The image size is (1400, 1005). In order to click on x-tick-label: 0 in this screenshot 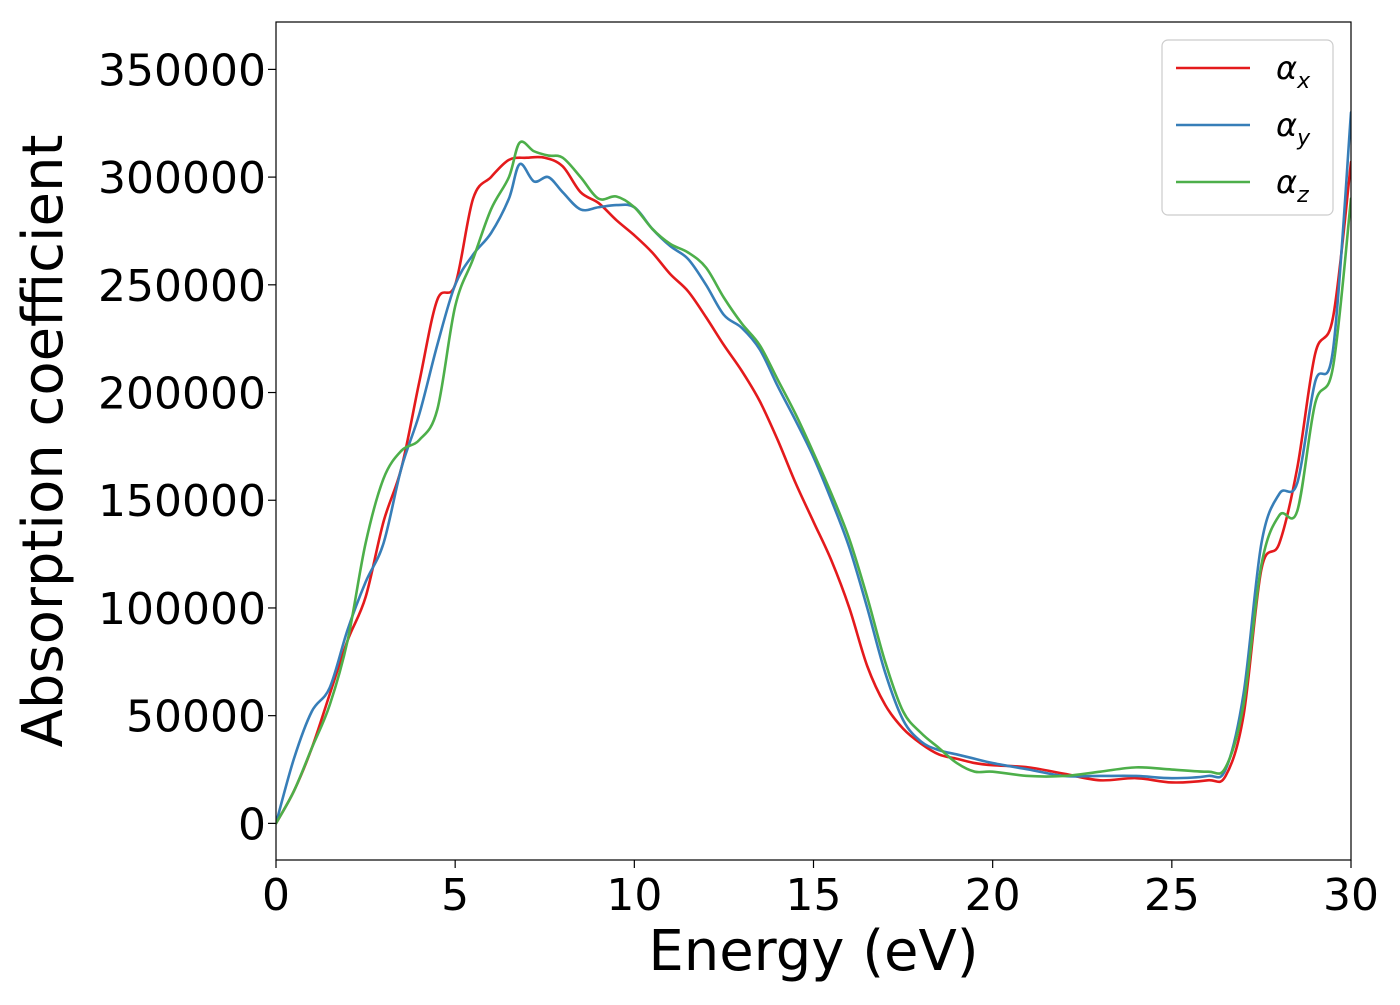, I will do `click(276, 895)`.